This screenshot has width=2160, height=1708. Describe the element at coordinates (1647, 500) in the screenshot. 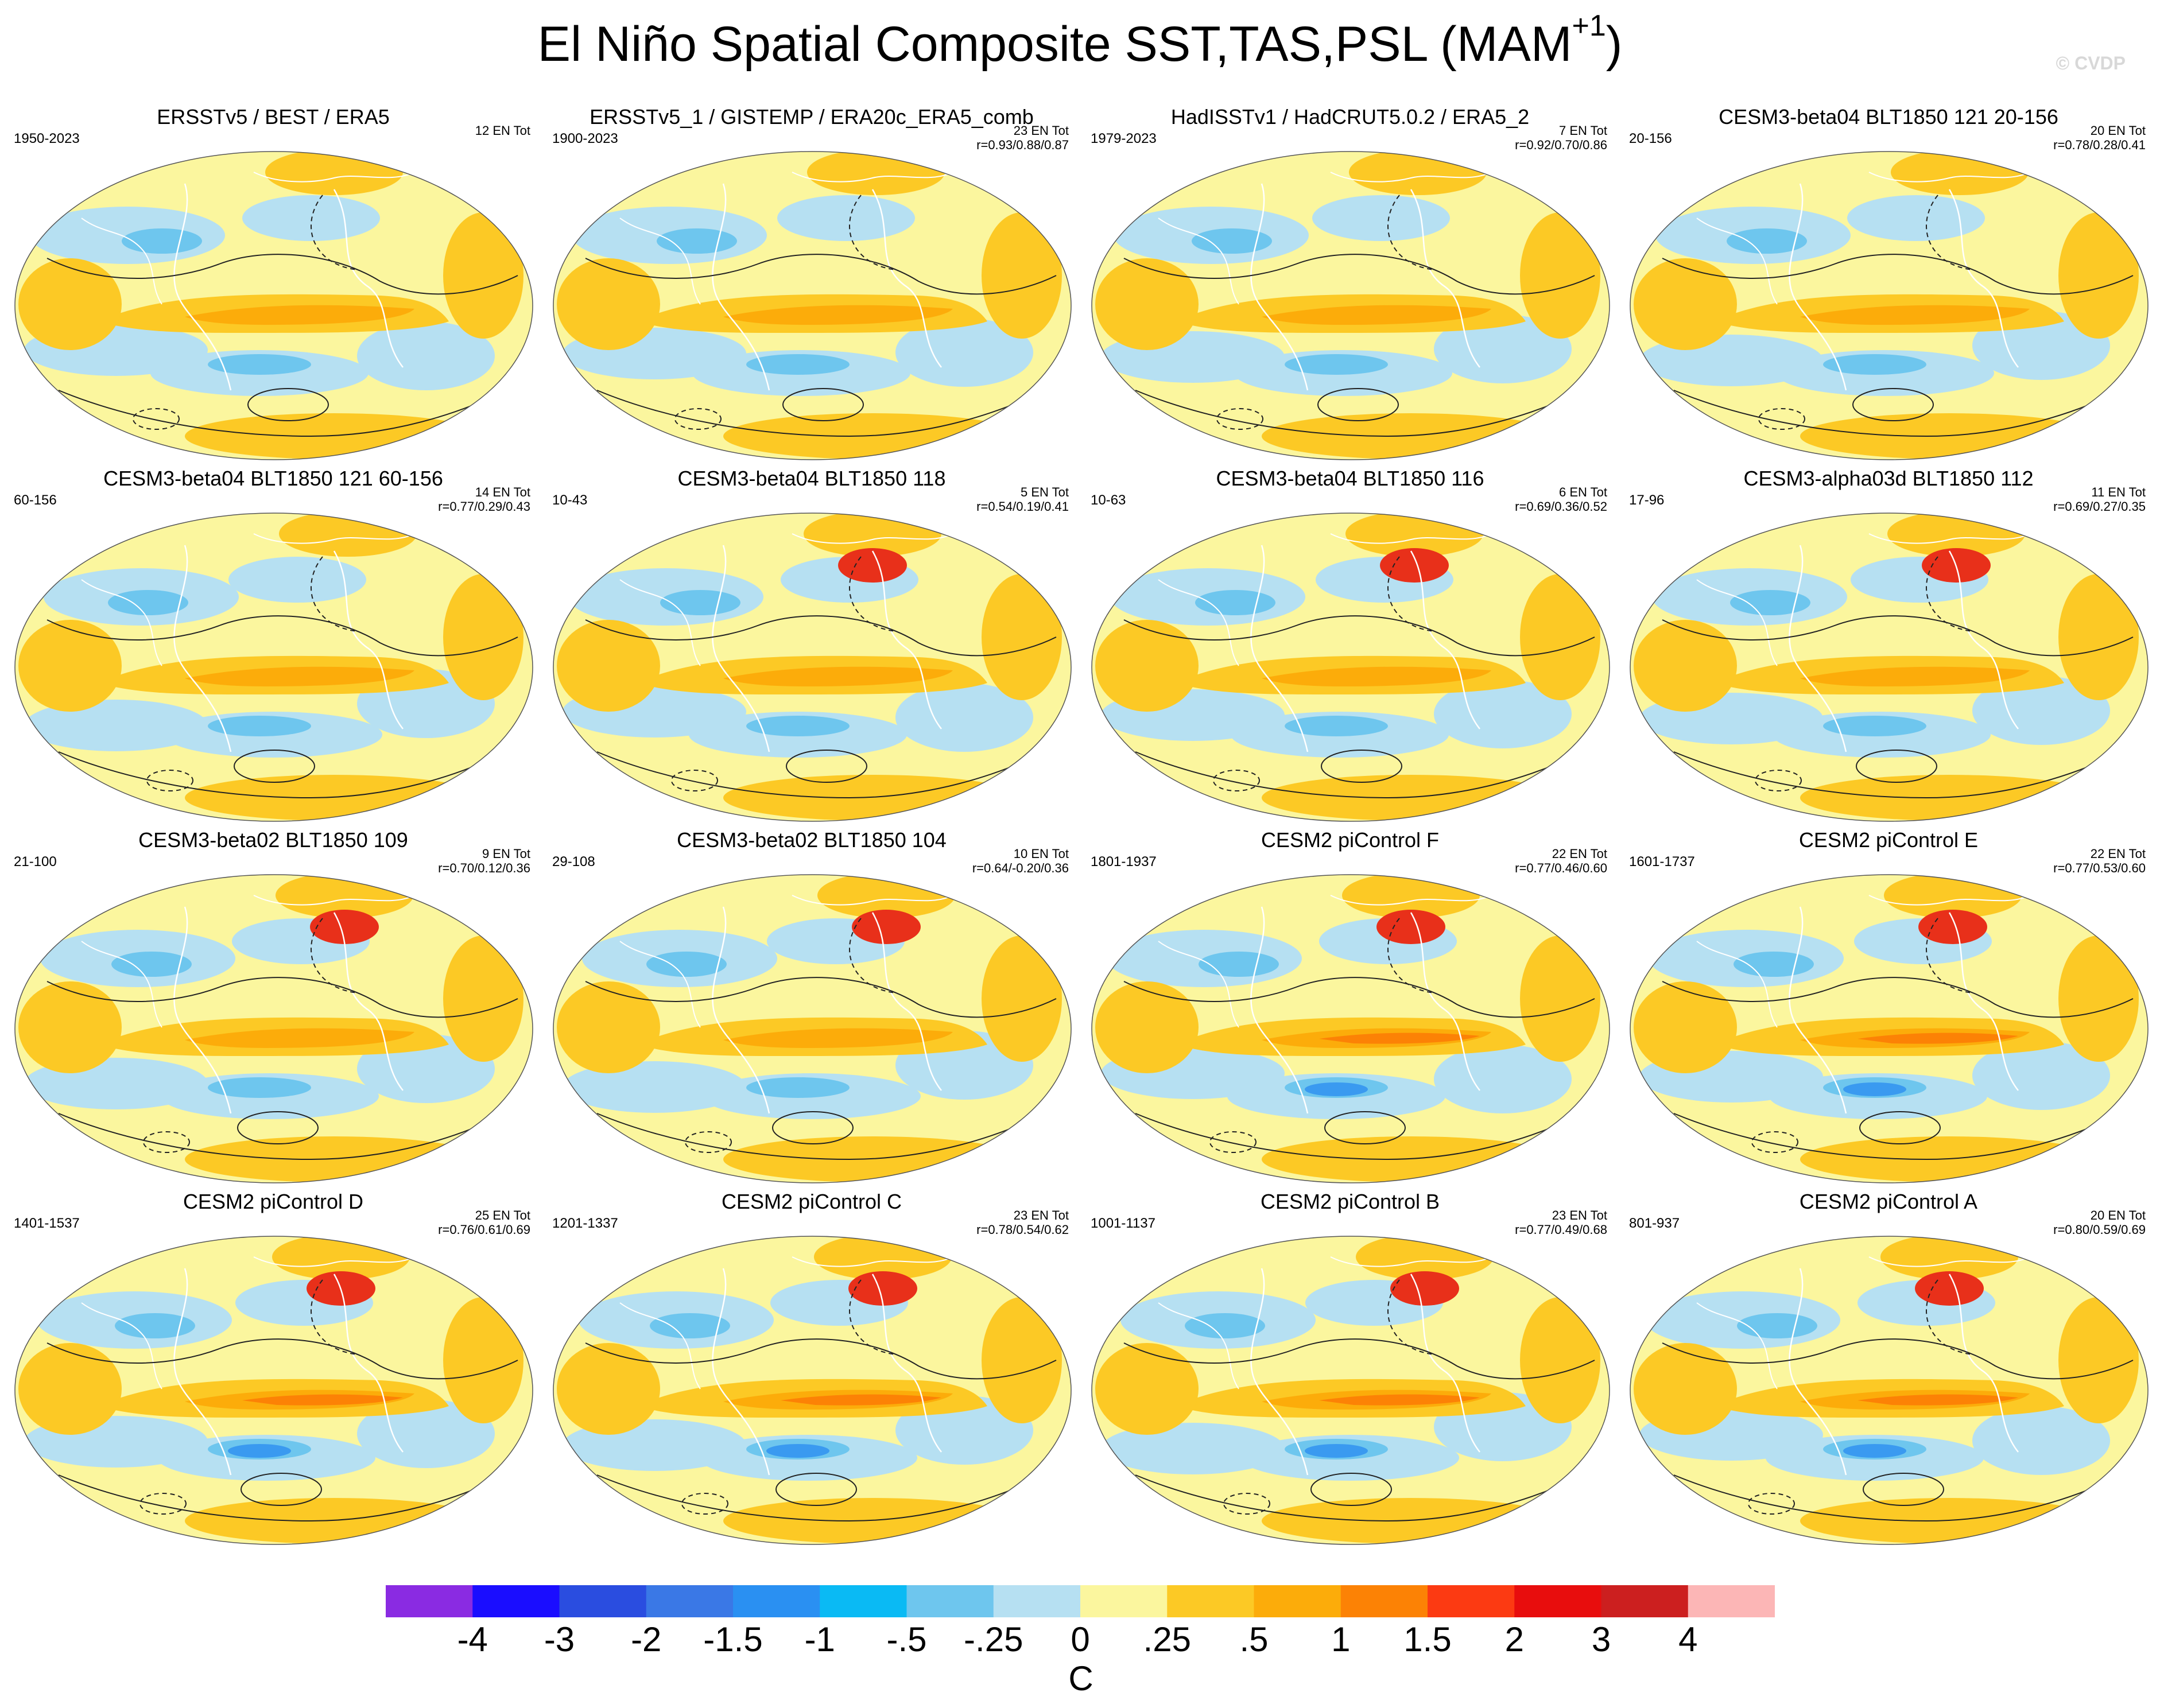

I see `panel-period: 17-96` at that location.